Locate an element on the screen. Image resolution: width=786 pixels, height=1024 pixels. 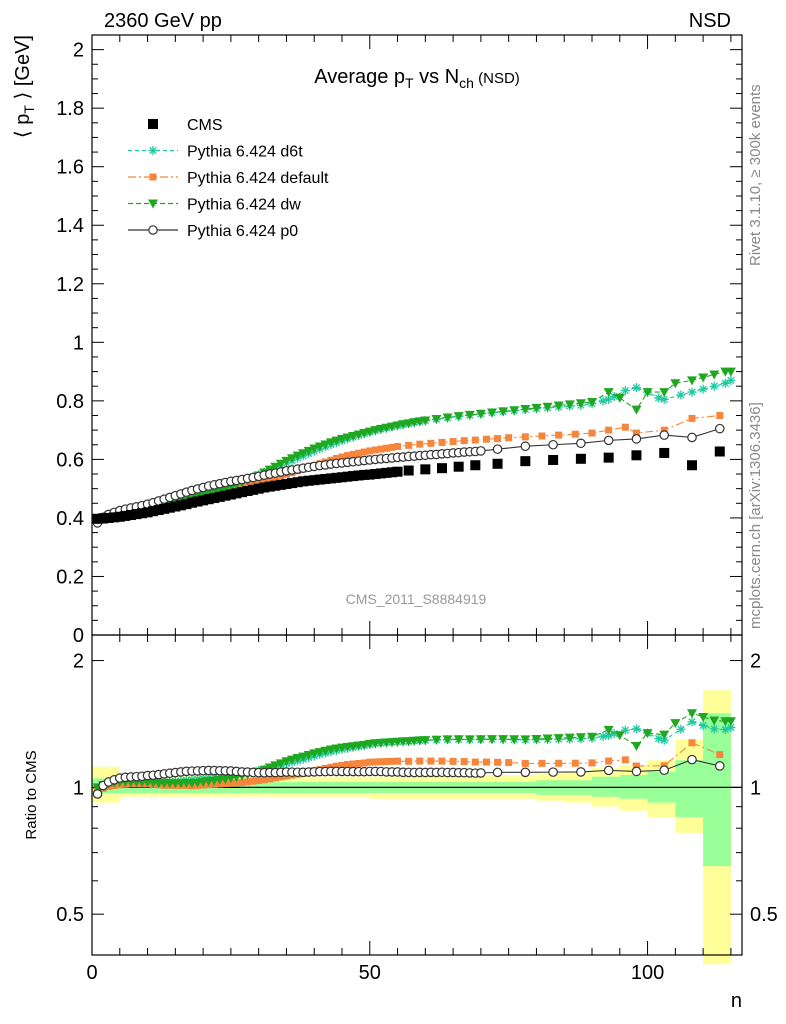
x-tick-label: 50 is located at coordinates (370, 973).